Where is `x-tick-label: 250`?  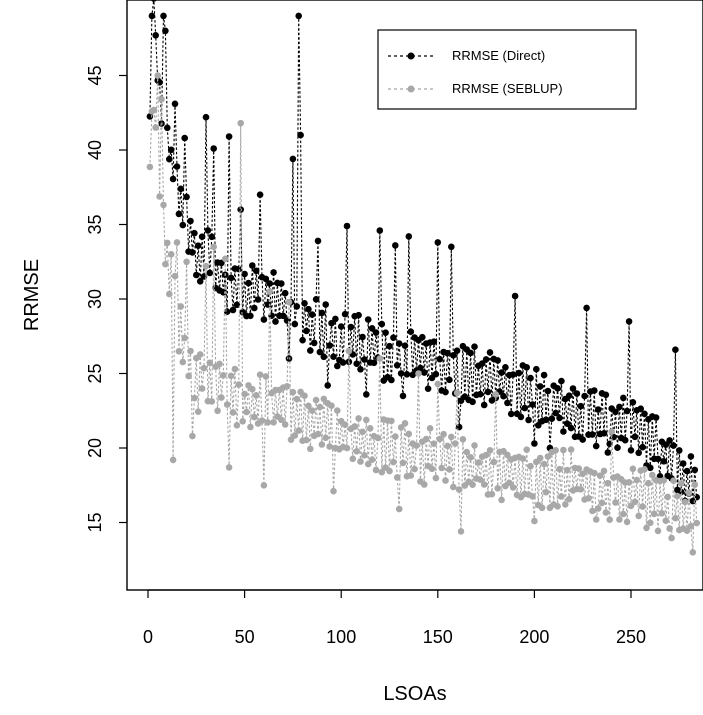
x-tick-label: 250 is located at coordinates (631, 637).